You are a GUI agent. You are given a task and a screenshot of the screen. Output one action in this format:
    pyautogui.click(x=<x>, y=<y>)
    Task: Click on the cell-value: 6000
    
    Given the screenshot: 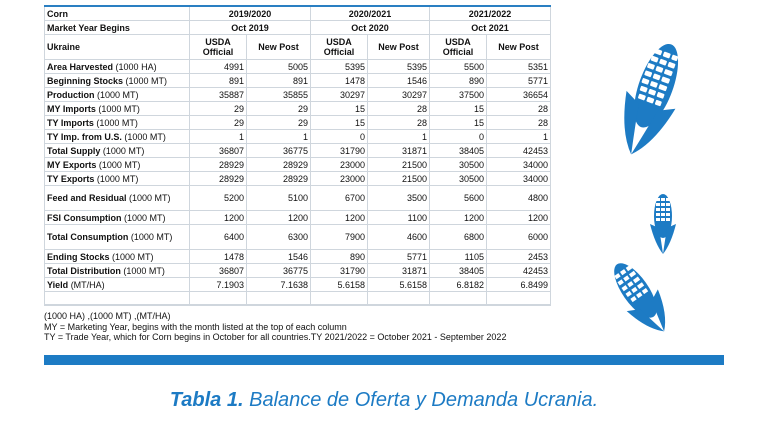 What is the action you would take?
    pyautogui.click(x=519, y=237)
    